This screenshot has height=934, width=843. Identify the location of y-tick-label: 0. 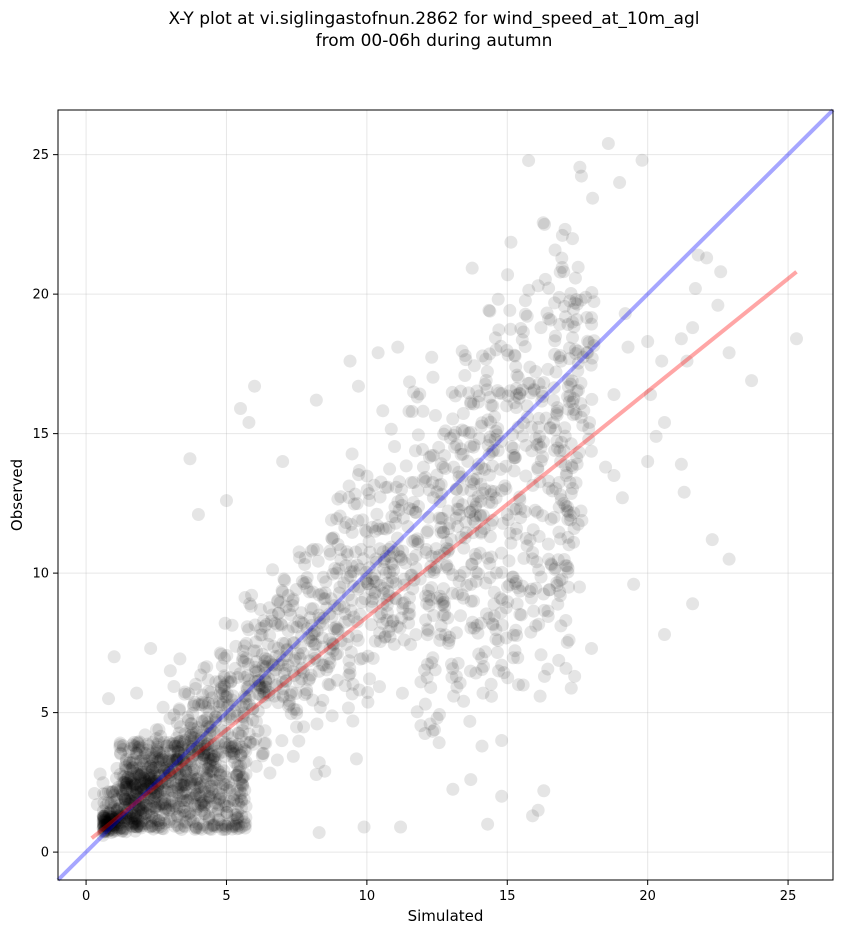
(45, 853).